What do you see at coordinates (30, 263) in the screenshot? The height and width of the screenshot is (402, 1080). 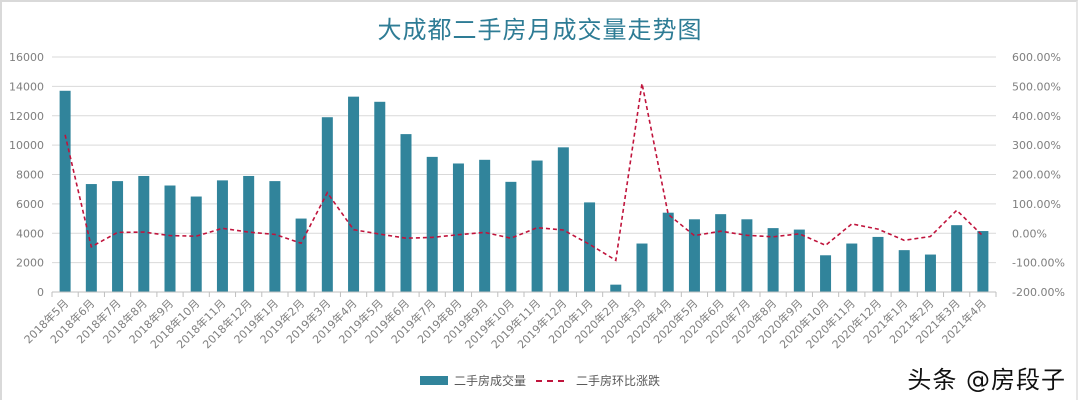 I see `y-left-tick-label: 2000` at bounding box center [30, 263].